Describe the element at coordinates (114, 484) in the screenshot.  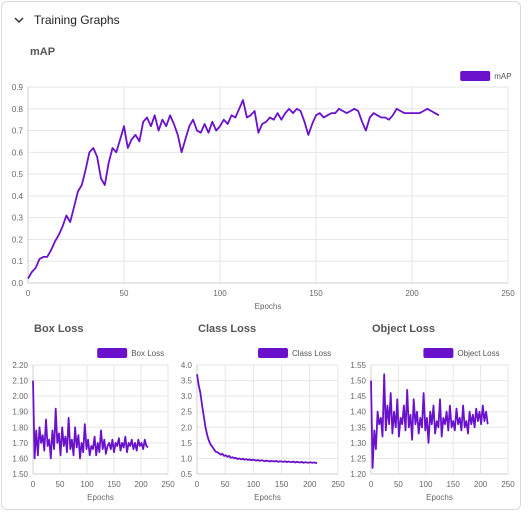
I see `box-xtick-label: 150` at that location.